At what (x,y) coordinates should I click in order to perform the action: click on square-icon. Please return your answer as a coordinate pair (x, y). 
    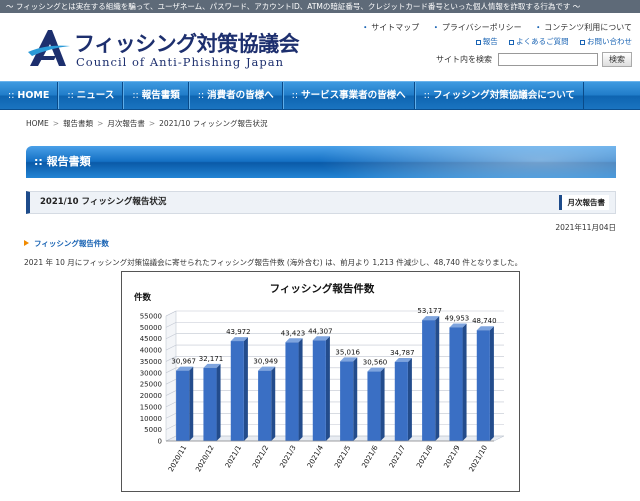
    Looking at the image, I should click on (478, 42).